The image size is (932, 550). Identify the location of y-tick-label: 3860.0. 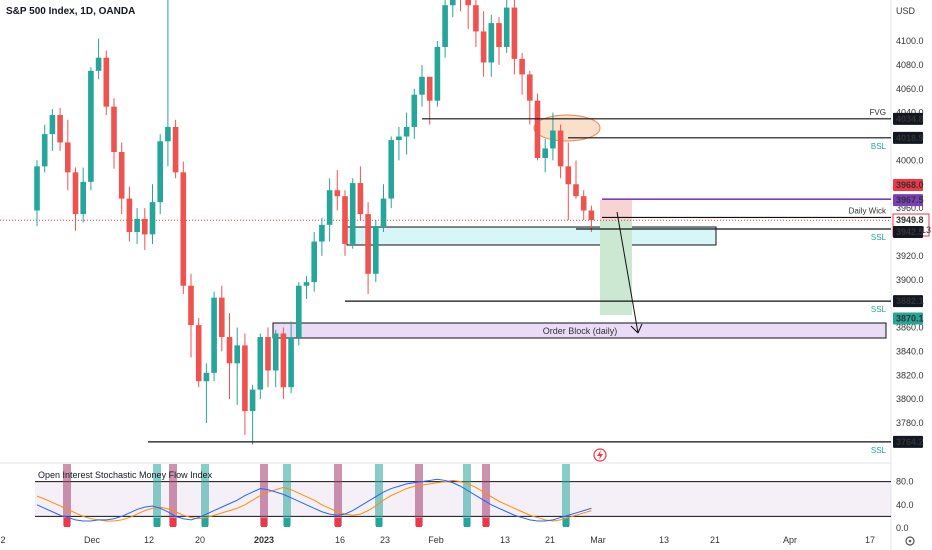
(910, 328).